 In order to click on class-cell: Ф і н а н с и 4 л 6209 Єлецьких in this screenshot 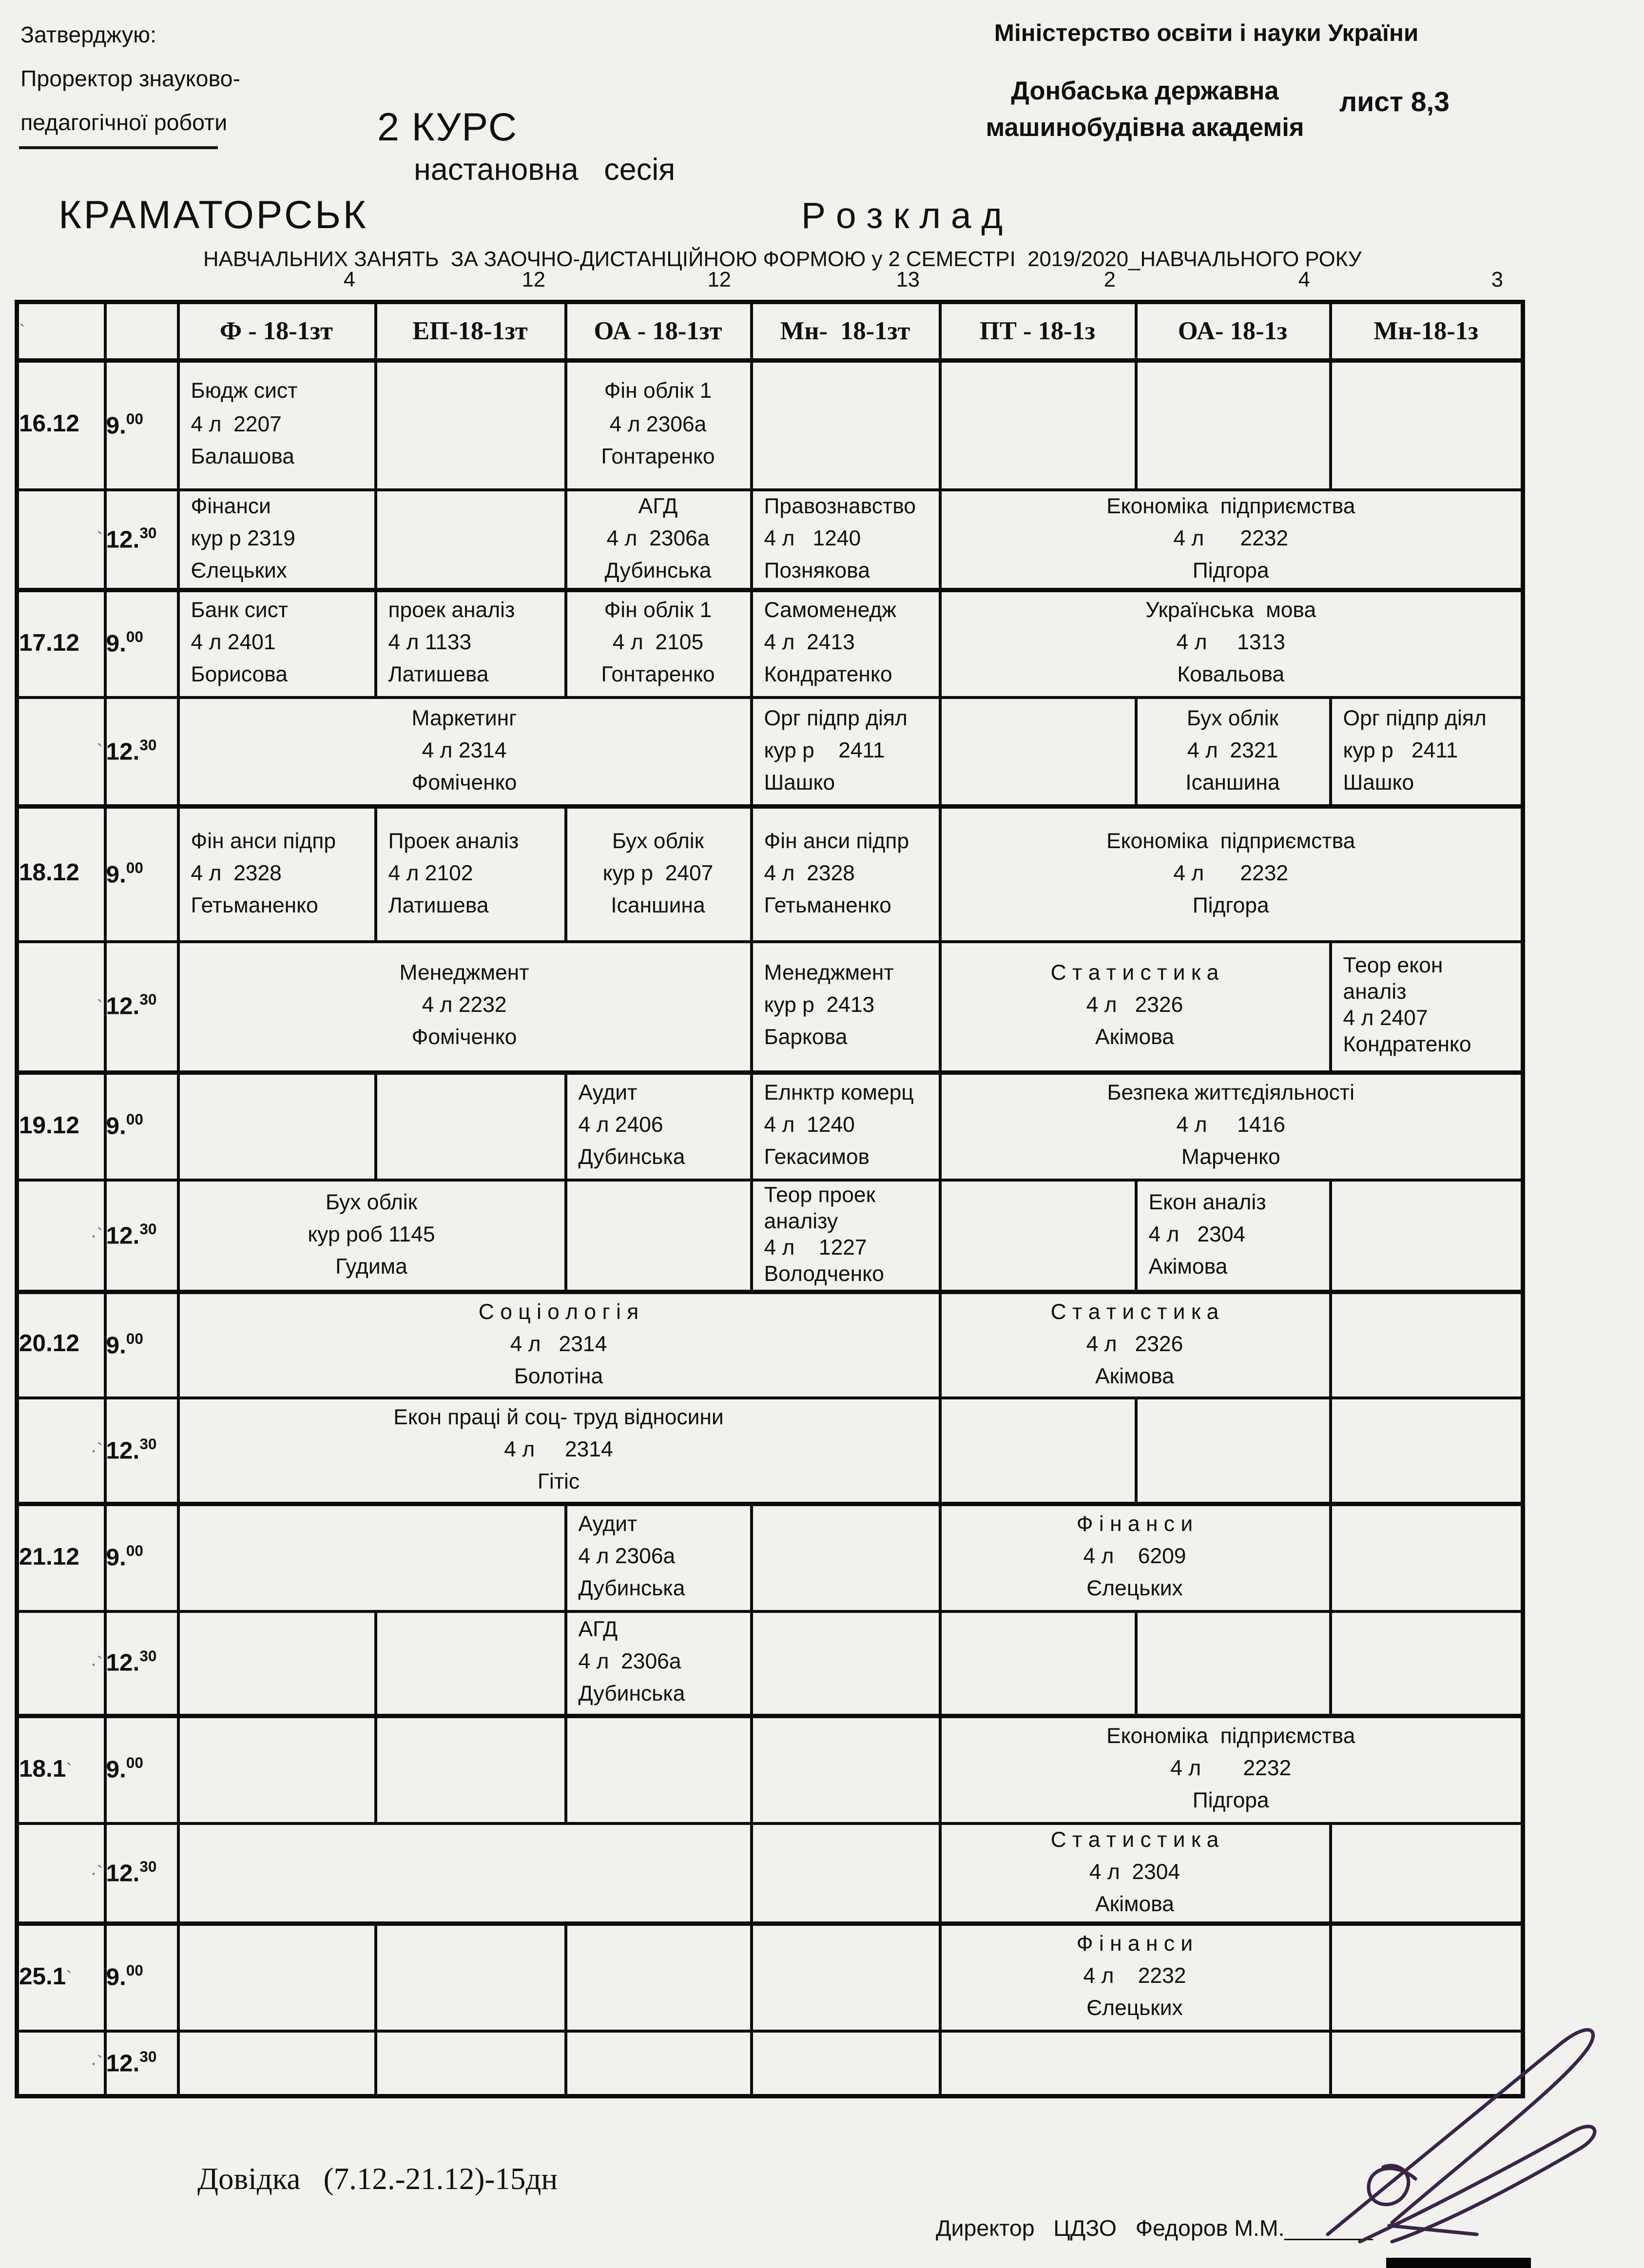, I will do `click(1135, 1557)`.